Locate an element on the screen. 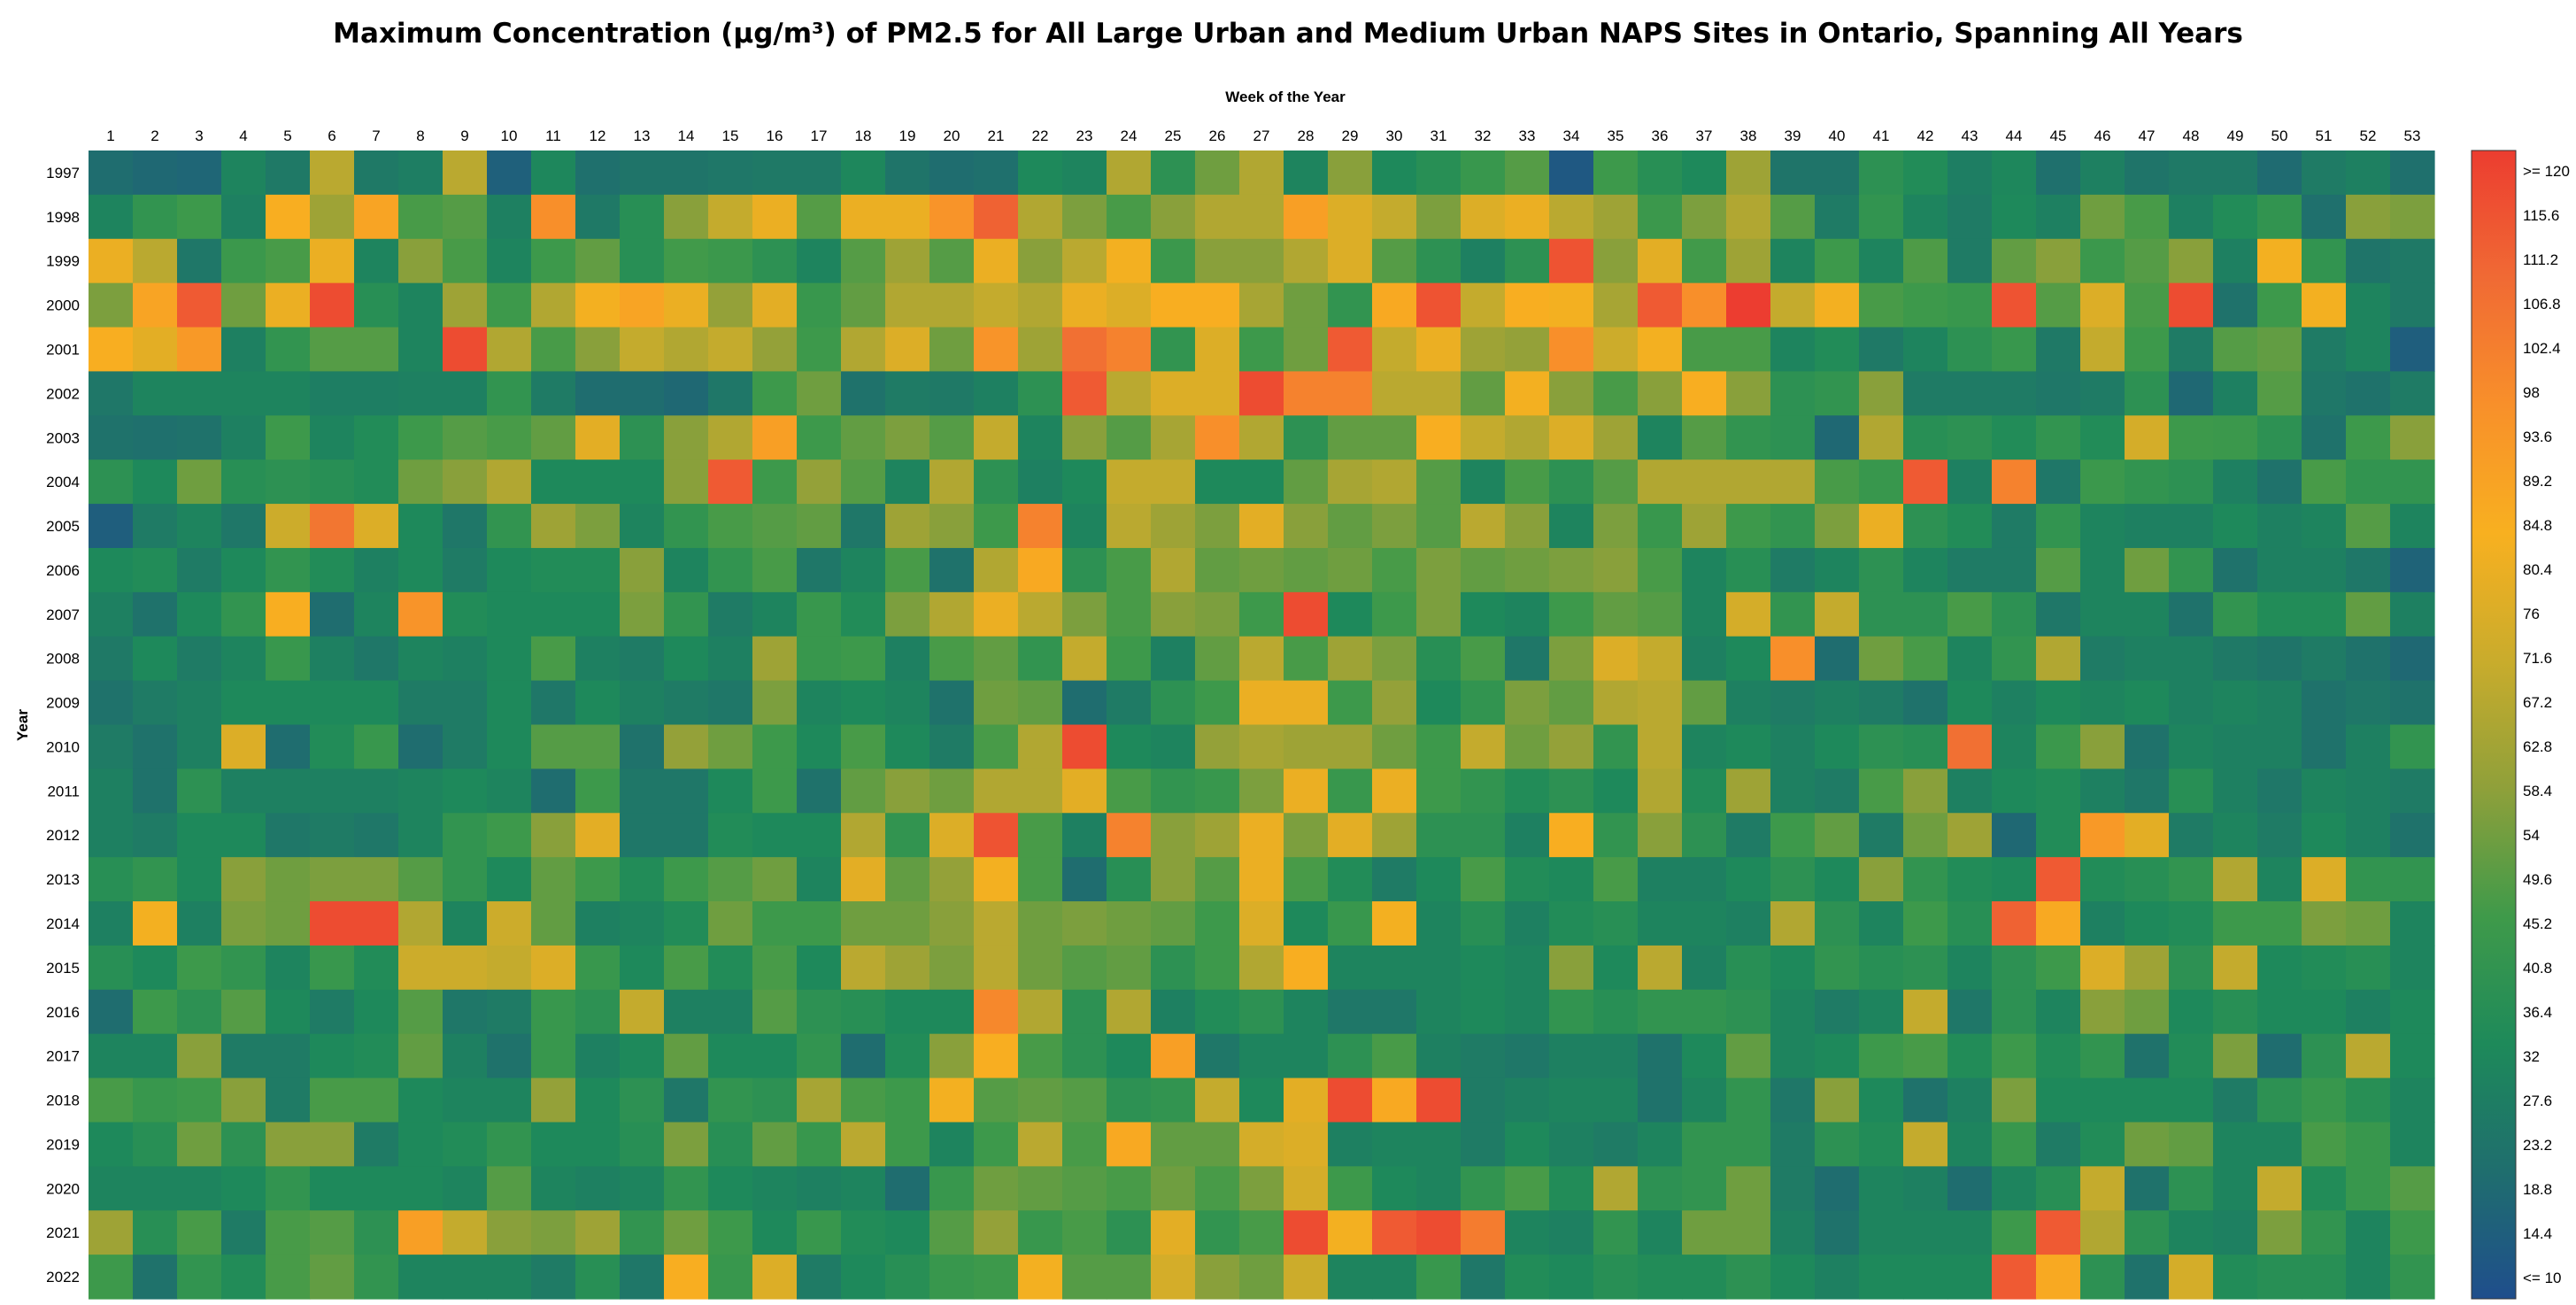 The height and width of the screenshot is (1305, 2576). x-tick-label: 17 is located at coordinates (819, 135).